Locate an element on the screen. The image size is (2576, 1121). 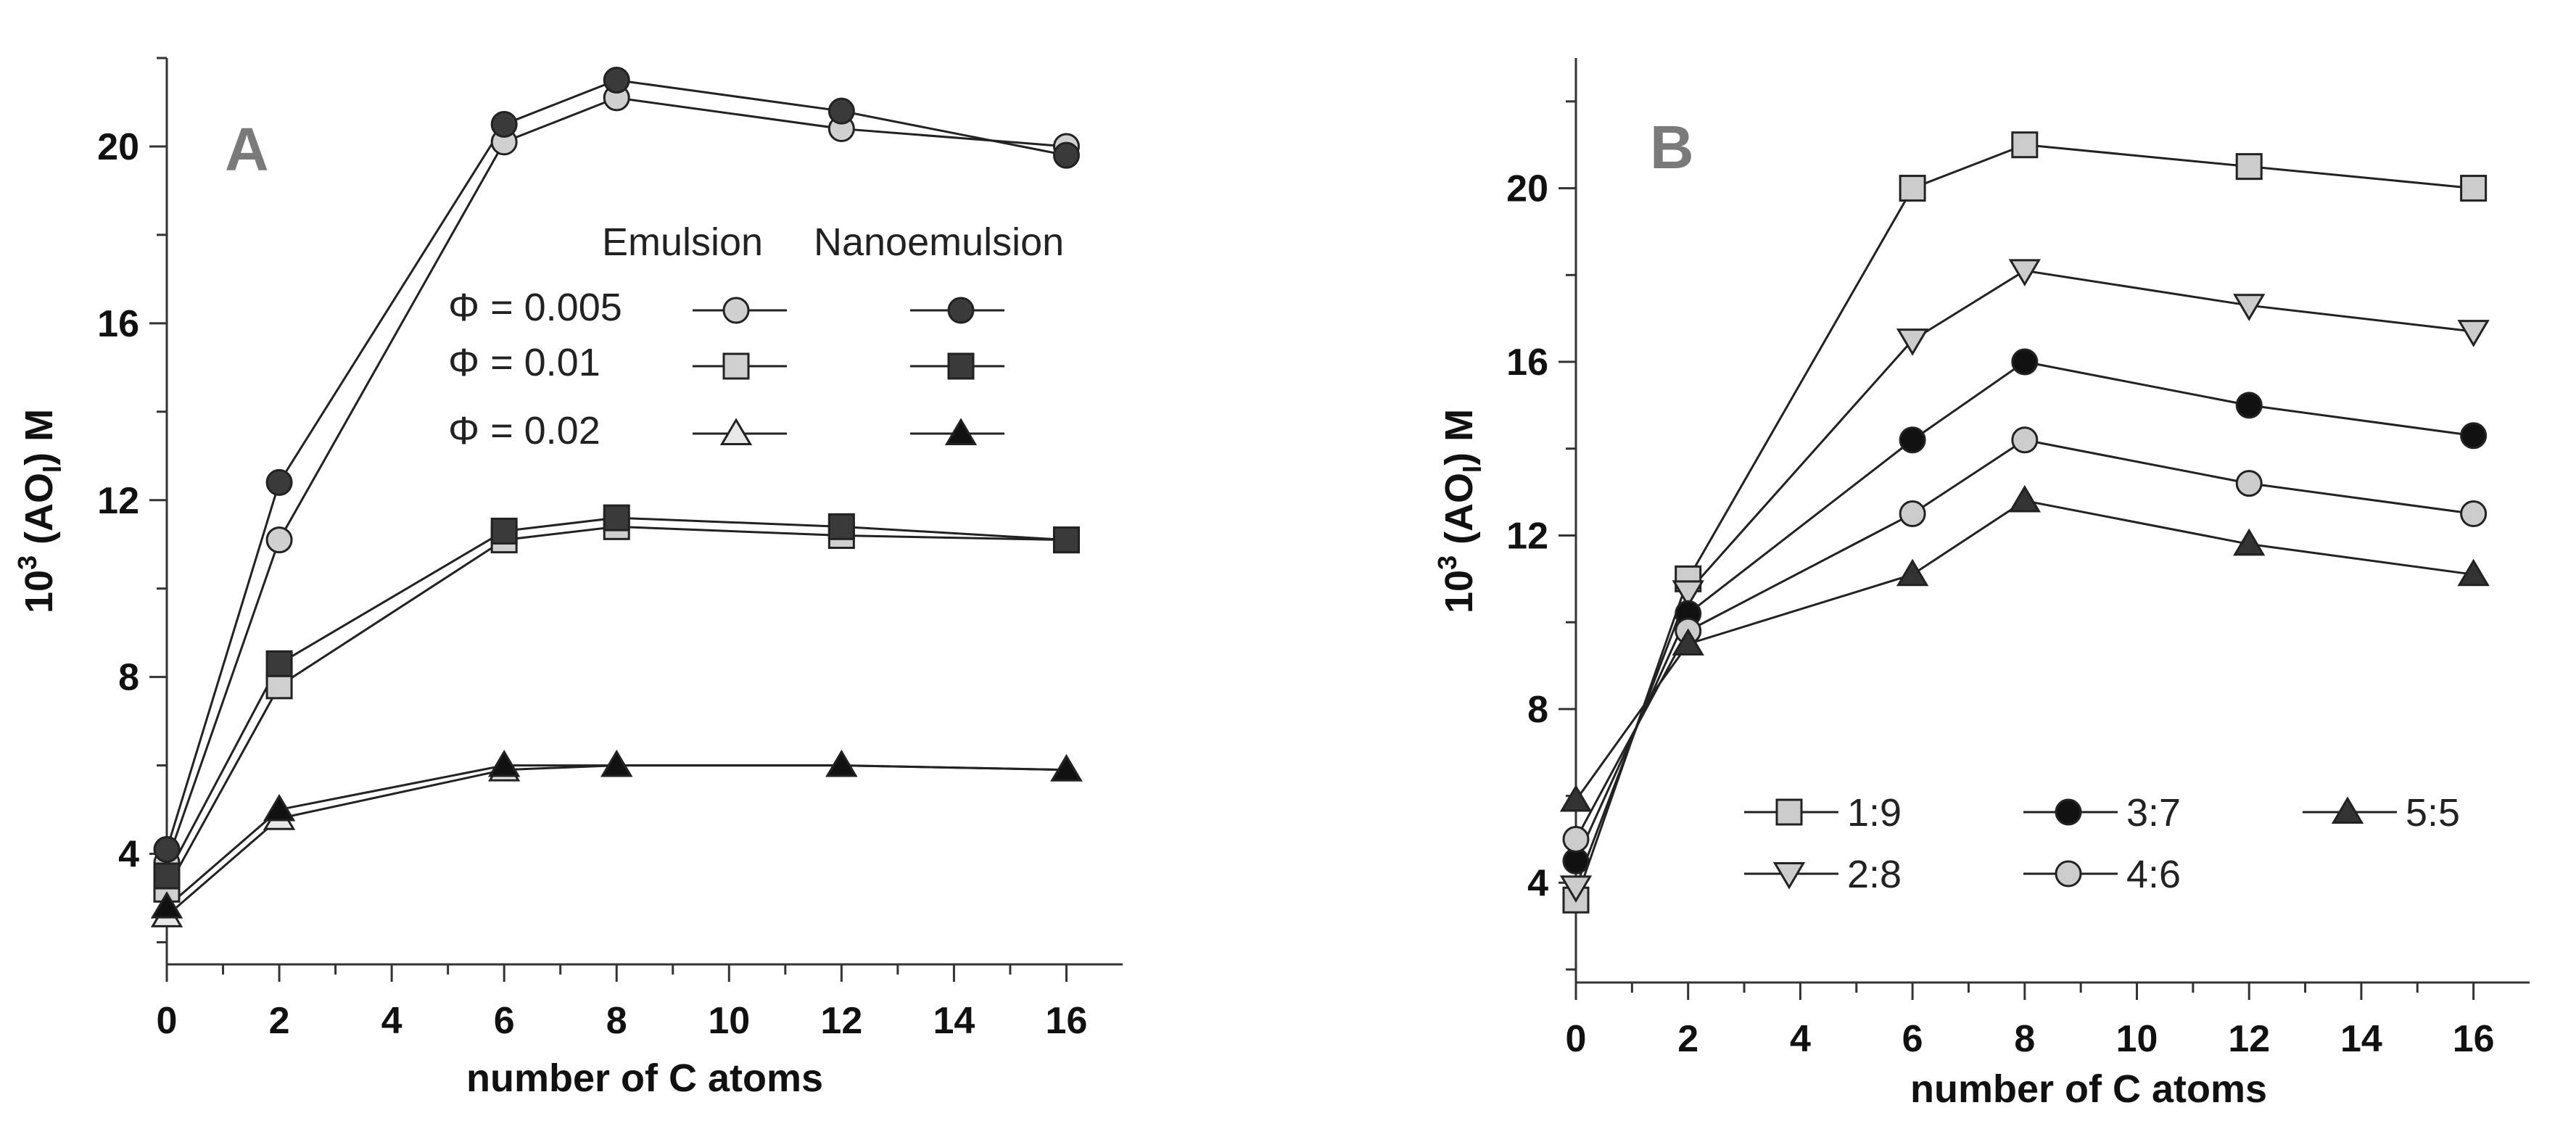
panel-b-x-label: number of C atoms is located at coordinates (2088, 1089).